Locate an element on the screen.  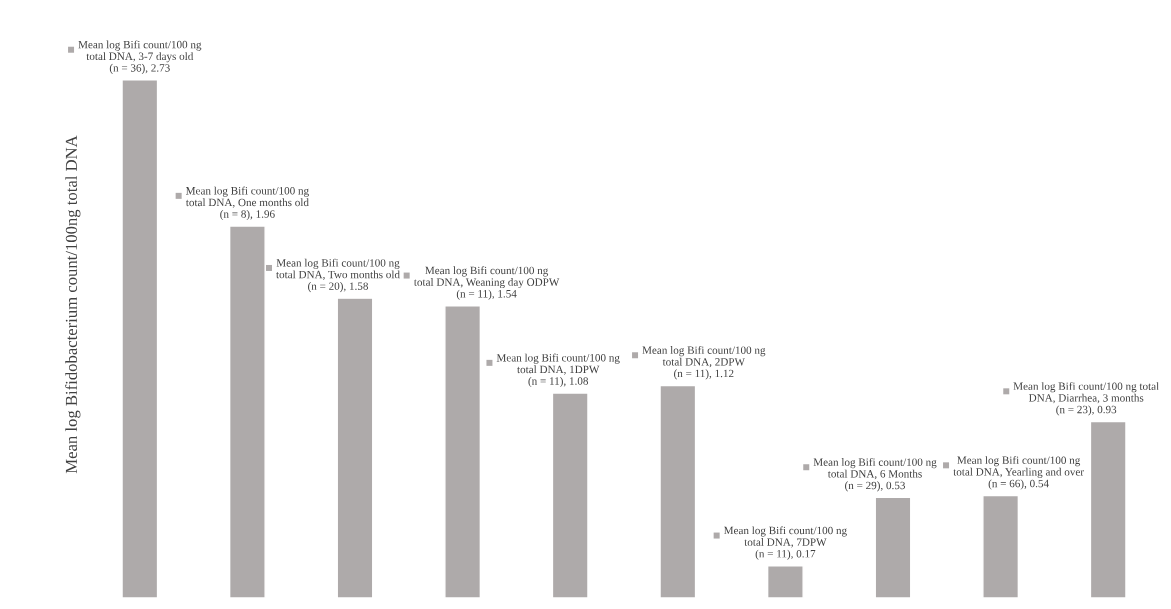
data-label: Mean log Bifi count/100 ng total DNA, 1DPW (n = 11), 1.08 is located at coordinates (558, 370).